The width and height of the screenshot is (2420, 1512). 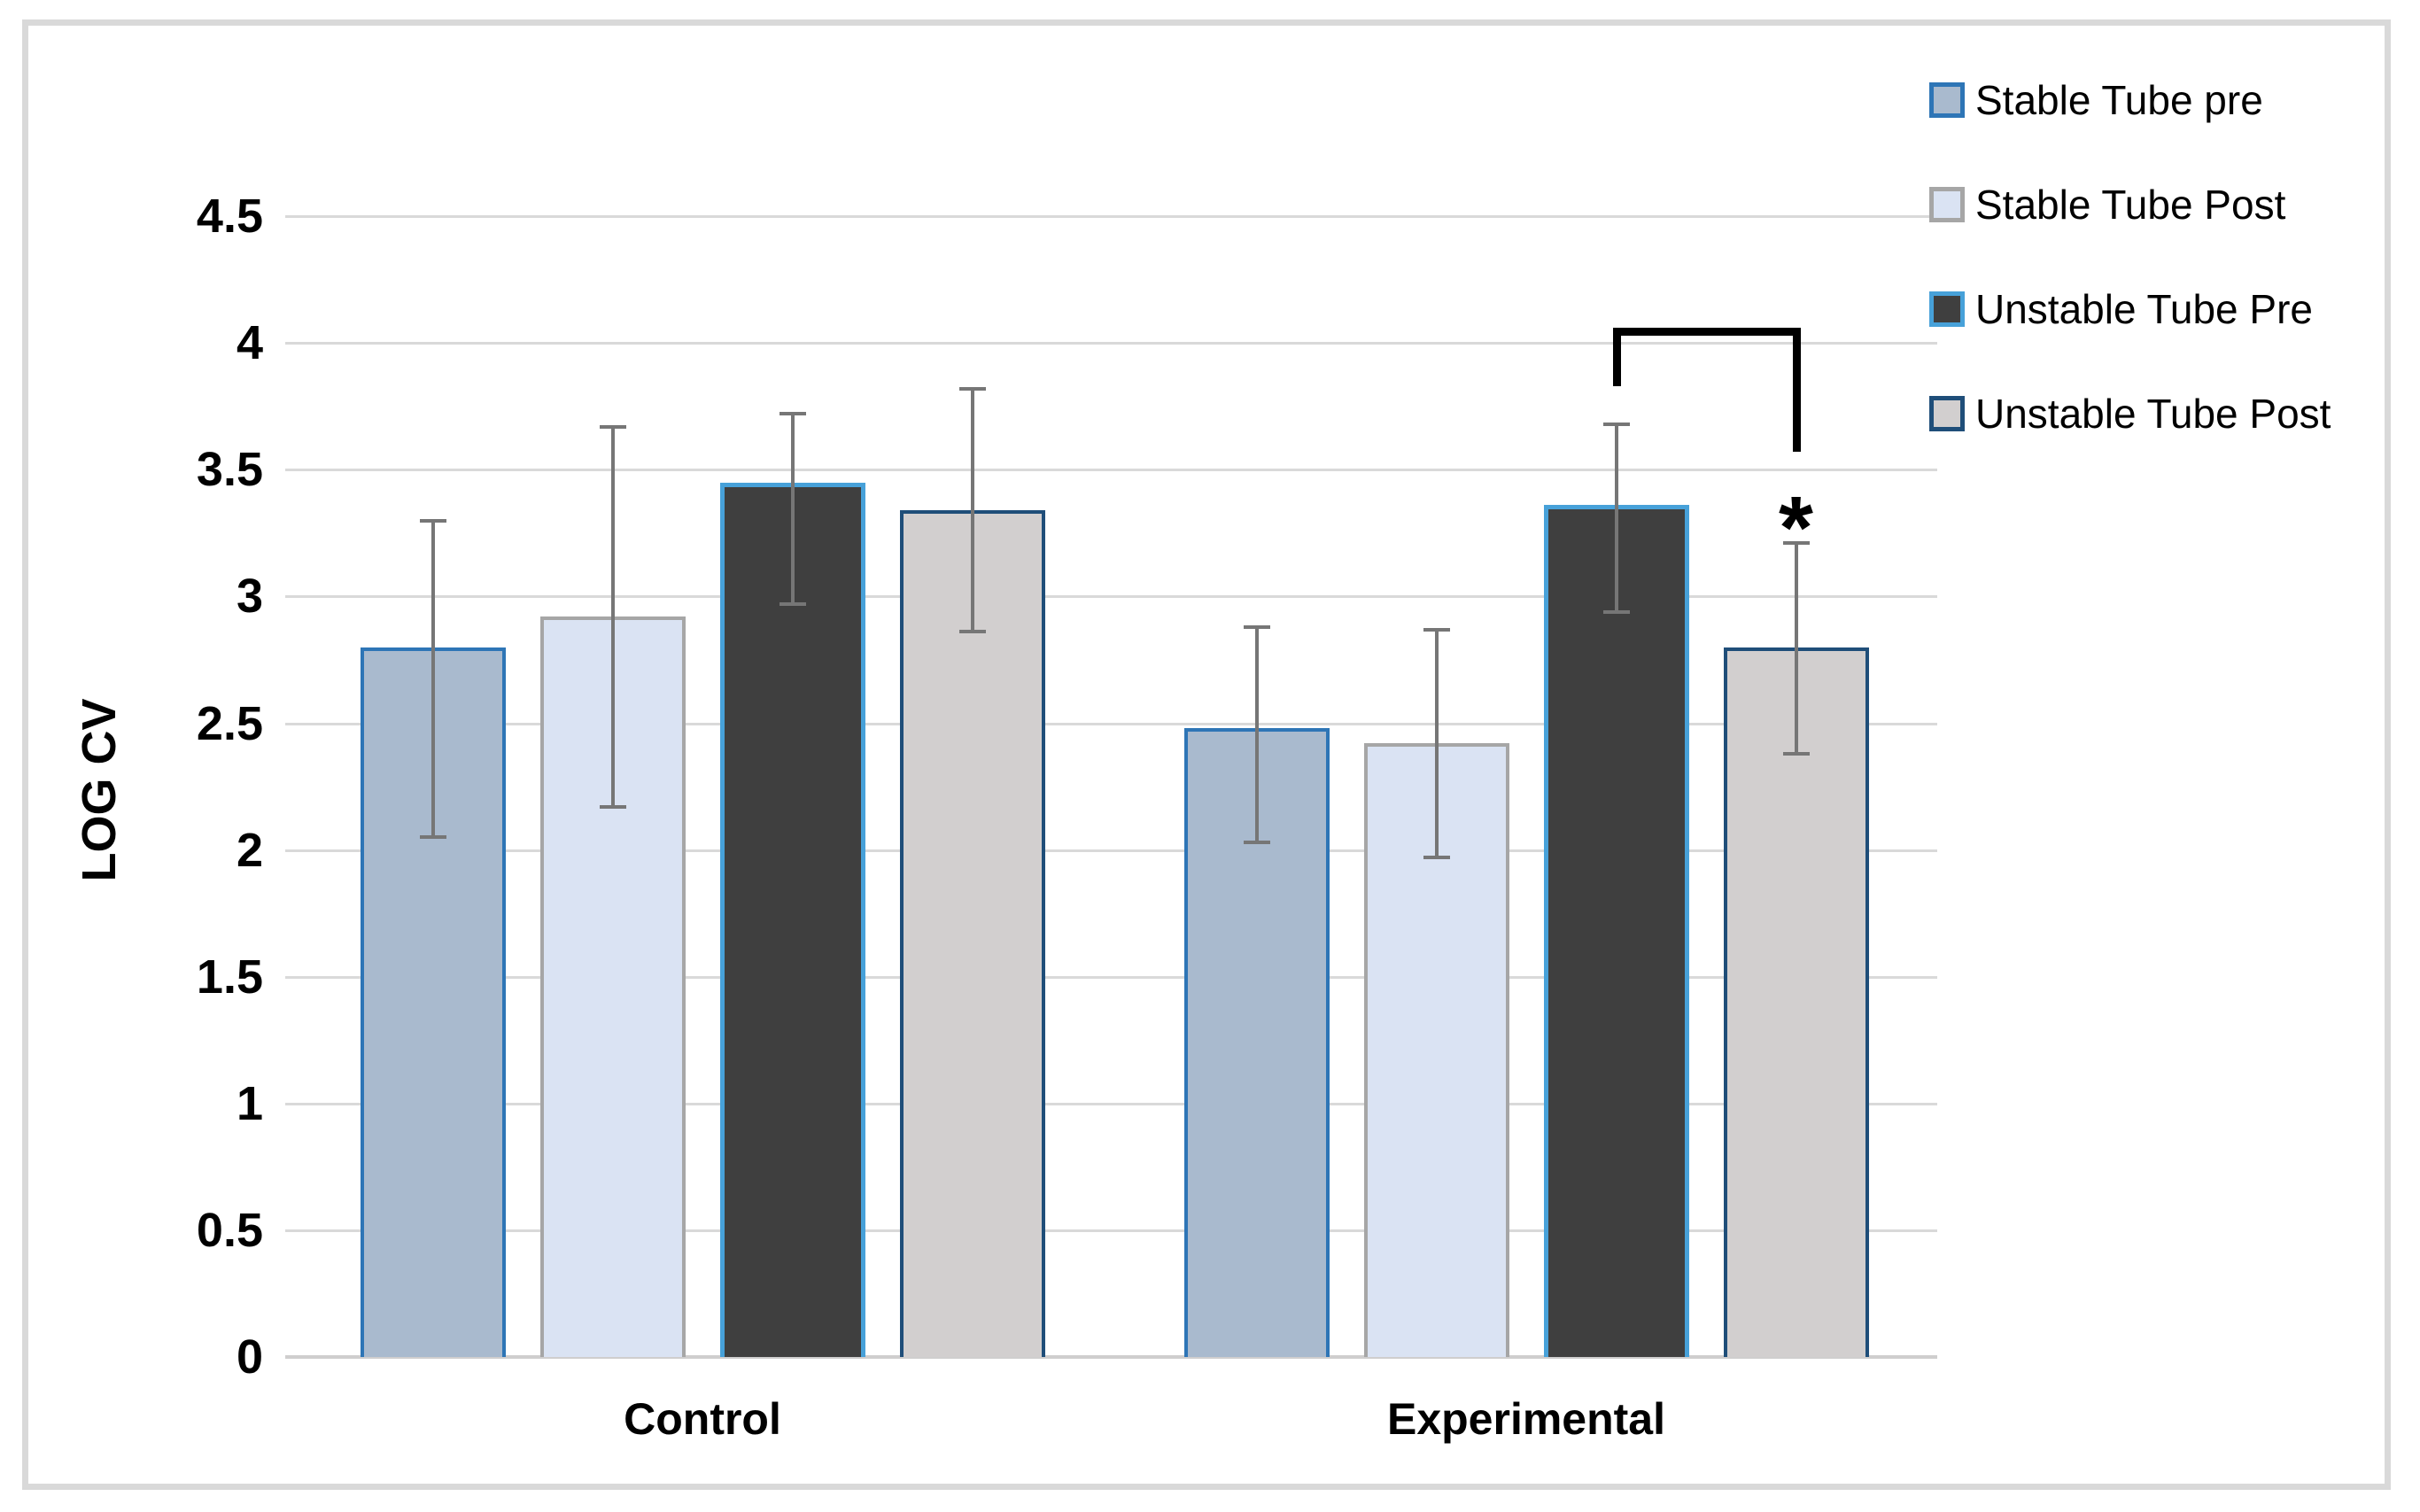 What do you see at coordinates (250, 850) in the screenshot?
I see `y-tick-label: 2` at bounding box center [250, 850].